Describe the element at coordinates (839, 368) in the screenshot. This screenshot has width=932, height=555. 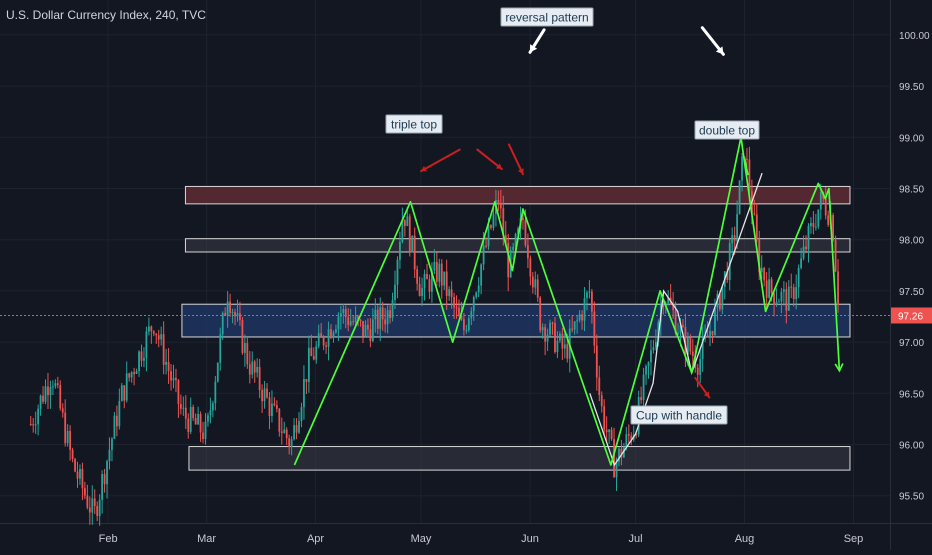
I see `projection-arrowhead` at that location.